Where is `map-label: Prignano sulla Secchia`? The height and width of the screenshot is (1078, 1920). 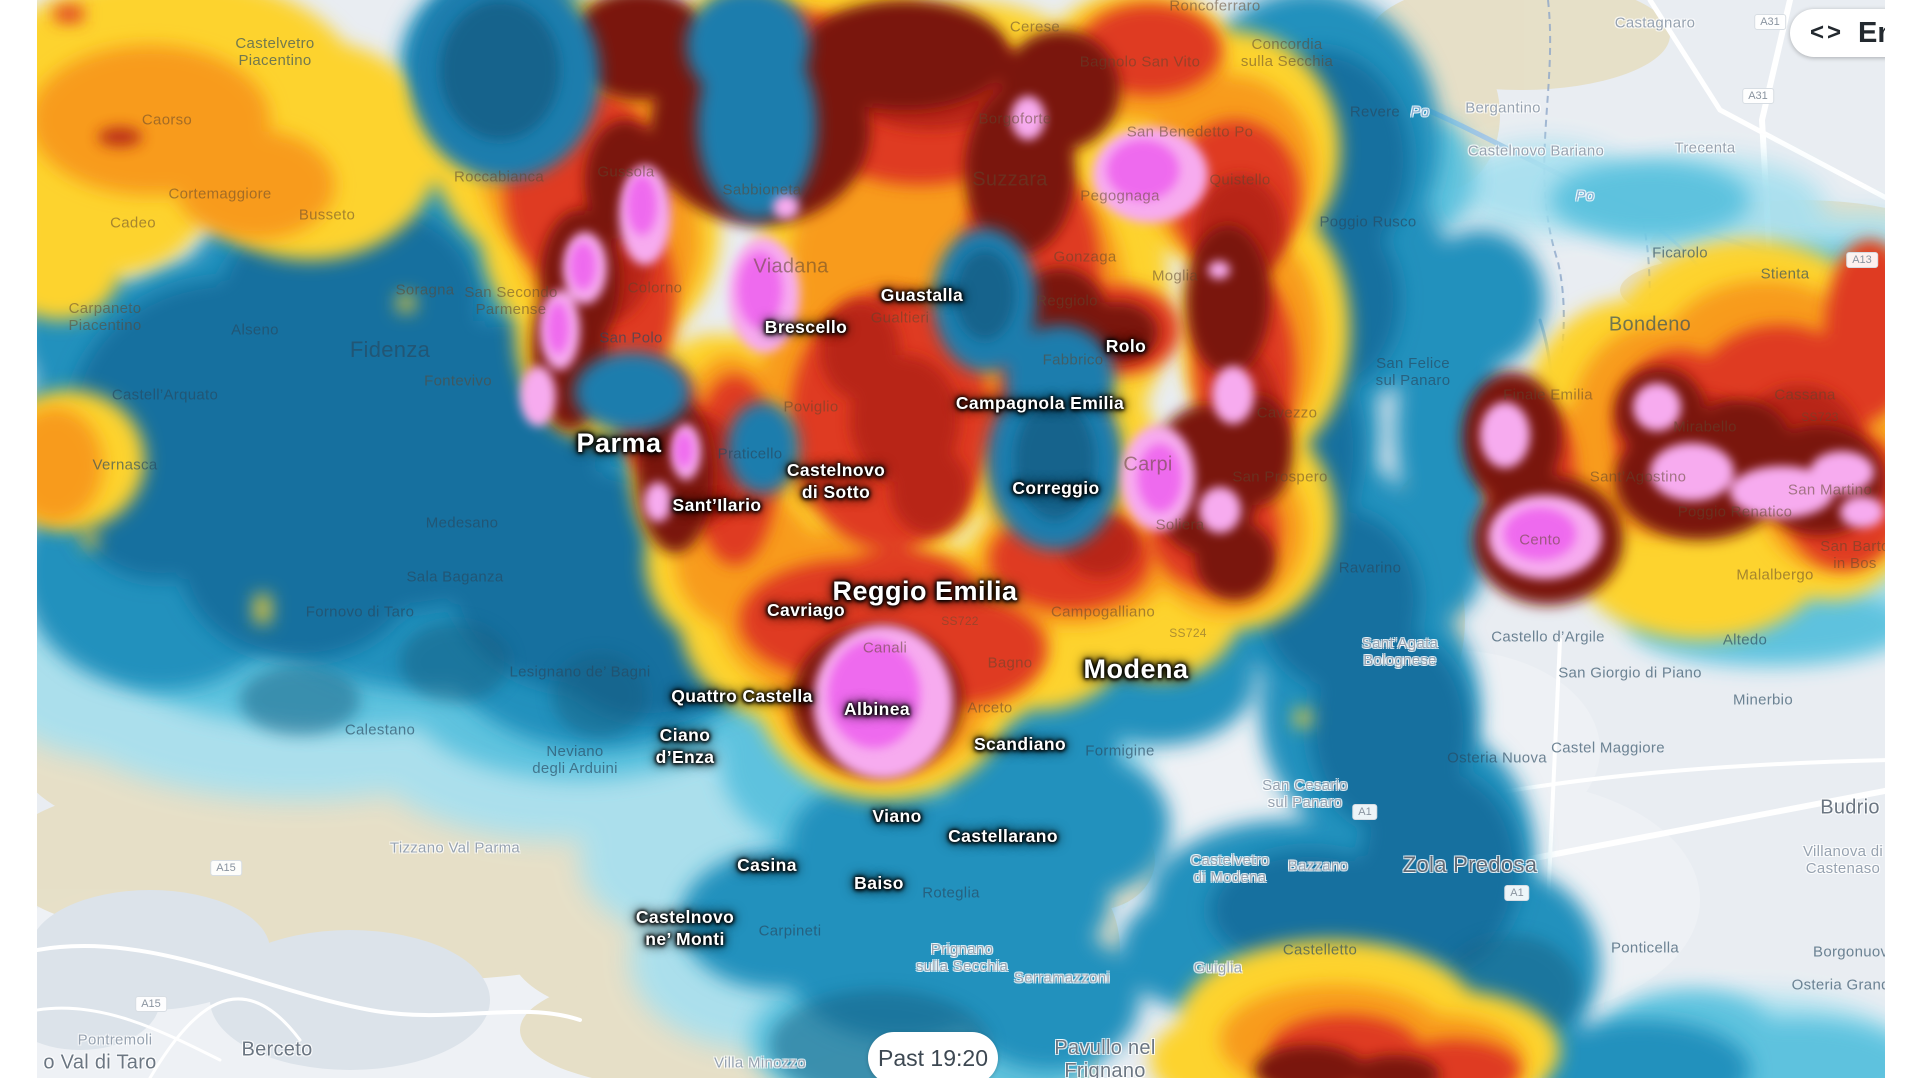 map-label: Prignano sulla Secchia is located at coordinates (962, 958).